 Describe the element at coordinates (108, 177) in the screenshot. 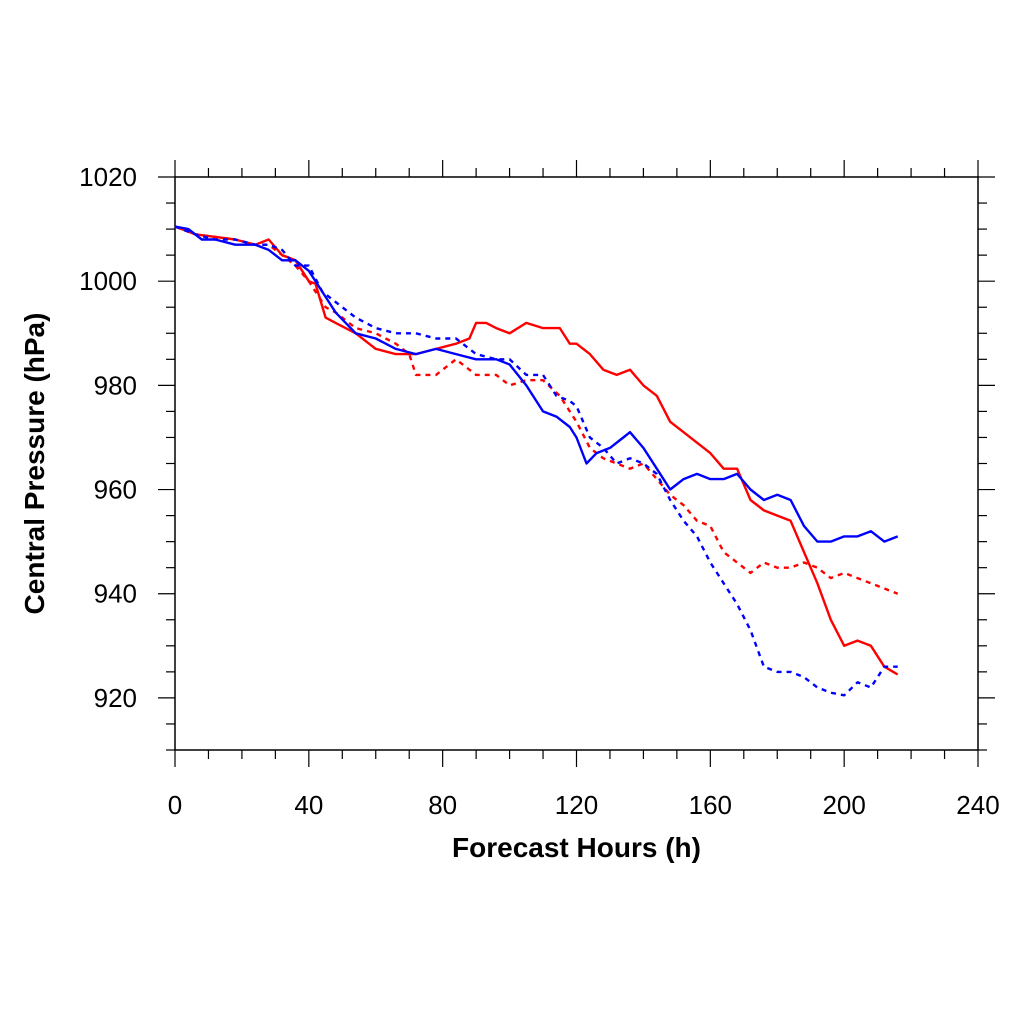

I see `y-tick-label: 1020` at that location.